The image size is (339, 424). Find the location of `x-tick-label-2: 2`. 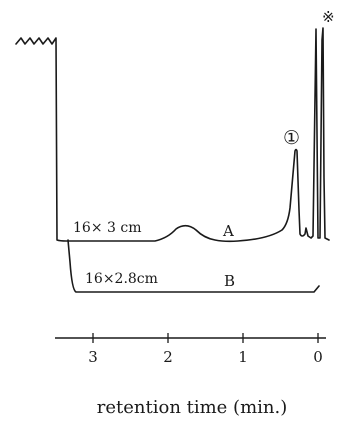

x-tick-label-2: 2 is located at coordinates (168, 357).